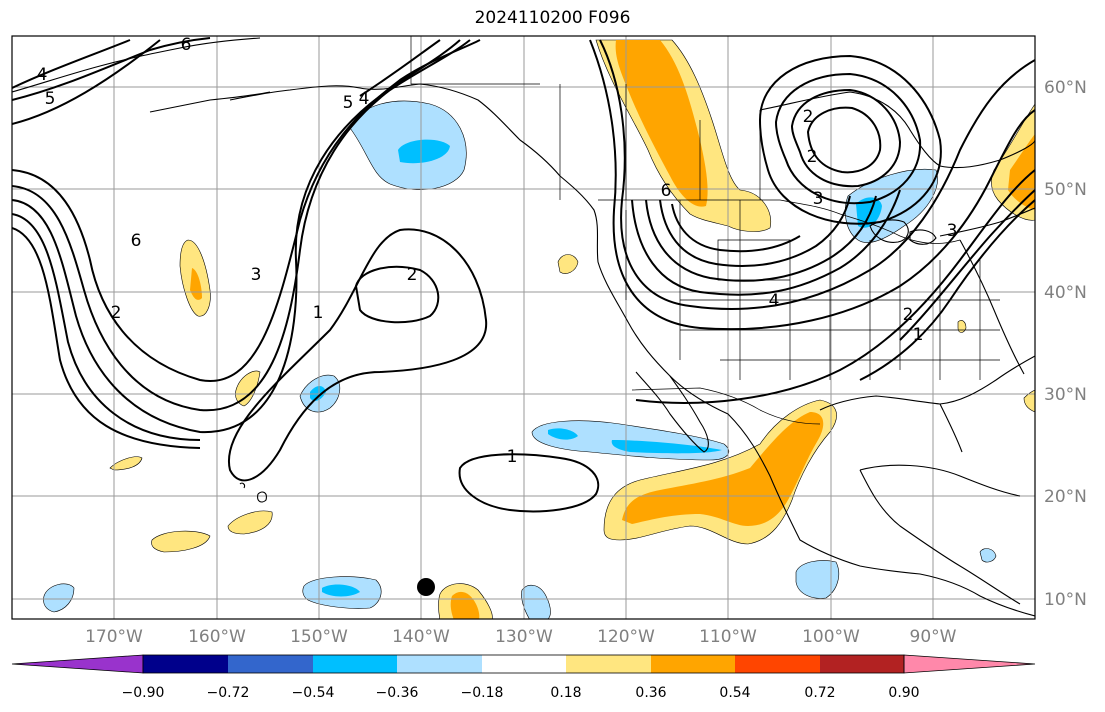 The width and height of the screenshot is (1105, 712). What do you see at coordinates (210, 102) in the screenshot?
I see `coast-aleutians` at bounding box center [210, 102].